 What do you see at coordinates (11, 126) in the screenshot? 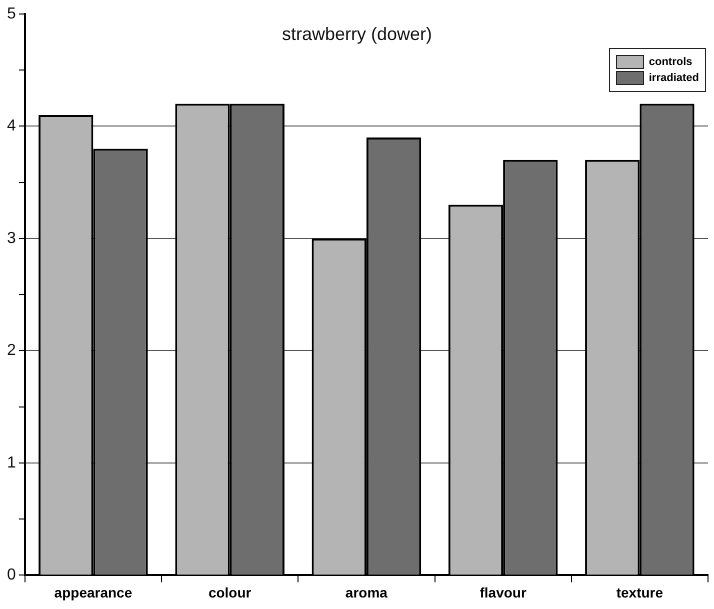
I see `y-tick-label: 4` at bounding box center [11, 126].